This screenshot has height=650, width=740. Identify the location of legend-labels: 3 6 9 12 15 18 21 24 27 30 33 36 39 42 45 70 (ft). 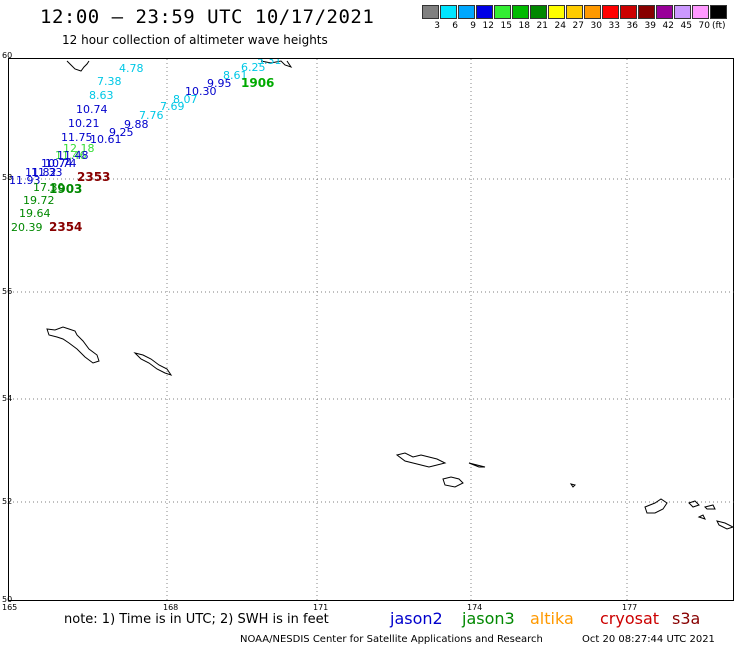
(575, 26).